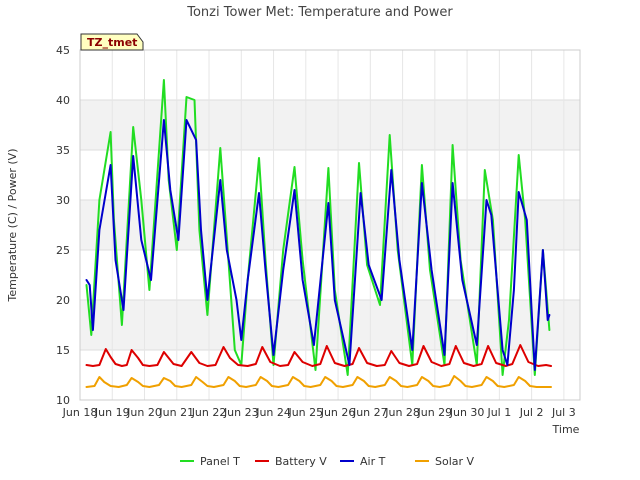 The height and width of the screenshot is (480, 640). What do you see at coordinates (63, 300) in the screenshot?
I see `y-tick-label: 20` at bounding box center [63, 300].